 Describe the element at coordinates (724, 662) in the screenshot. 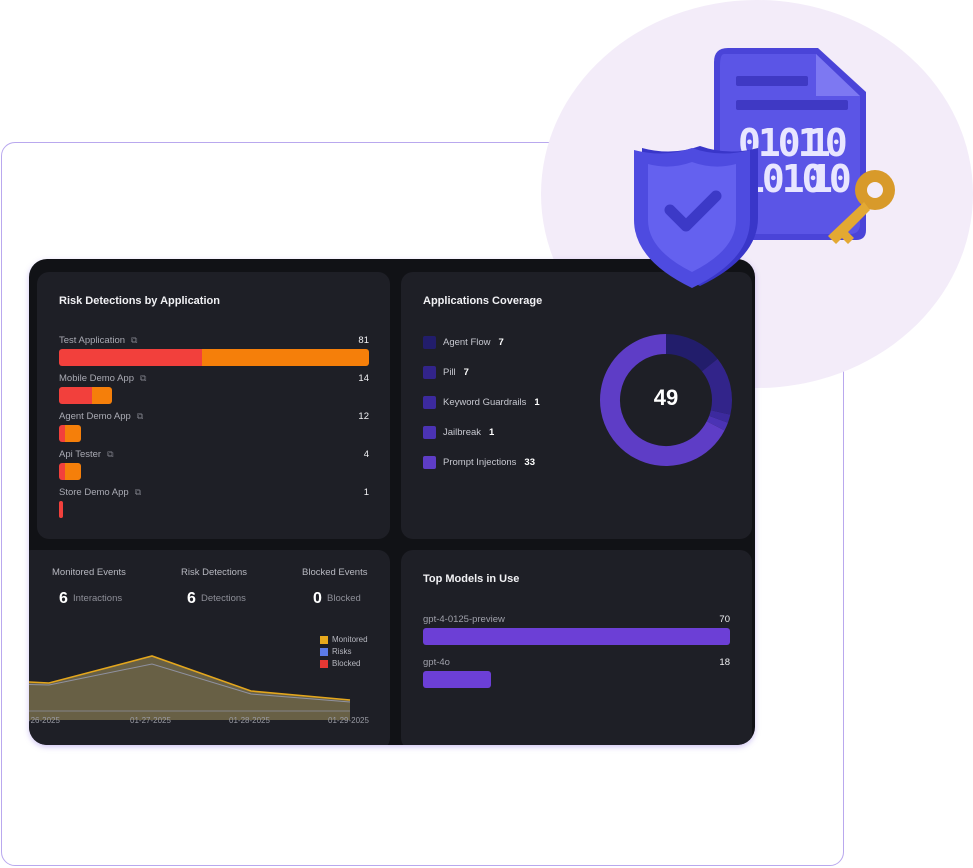

I see `model-count: 18` at that location.